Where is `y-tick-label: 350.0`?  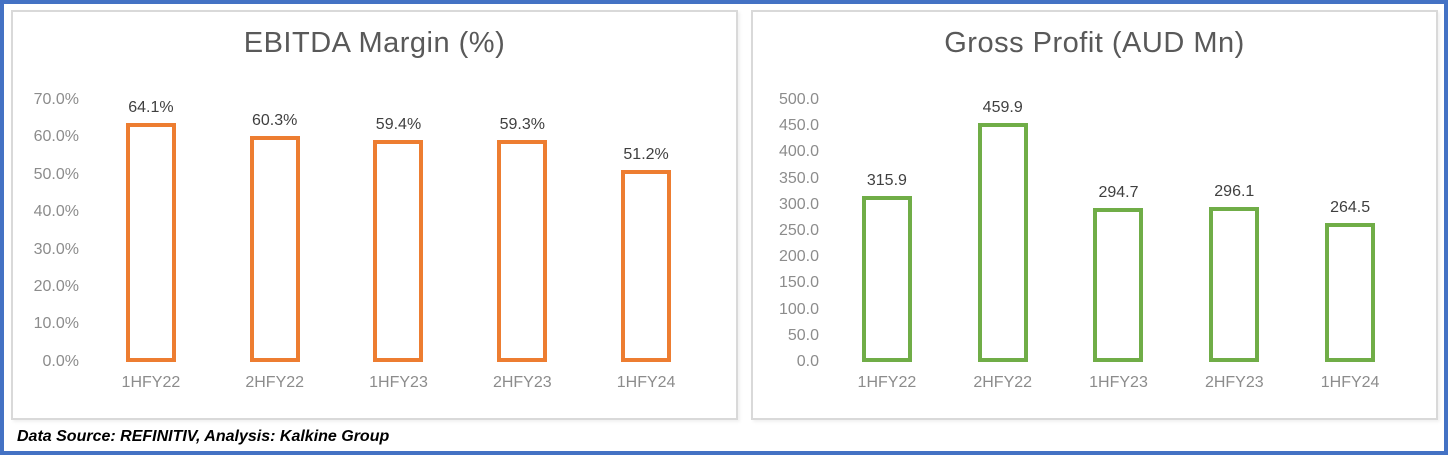
y-tick-label: 350.0 is located at coordinates (798, 178).